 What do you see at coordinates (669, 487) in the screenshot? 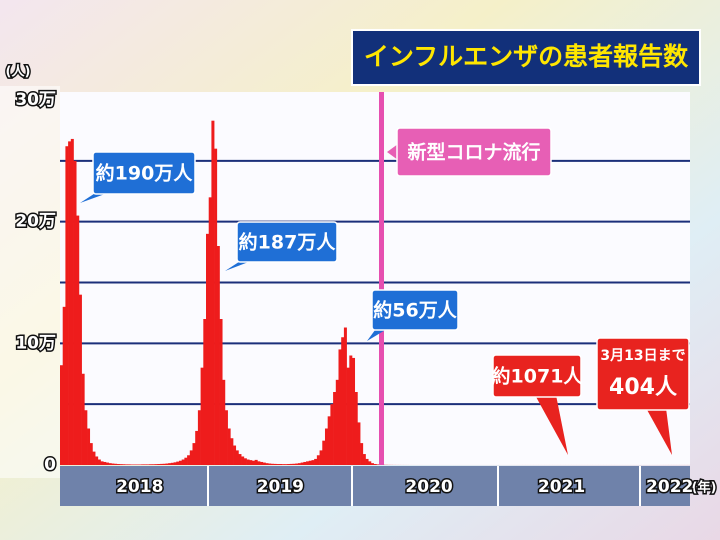
I see `x-tick-label: 2022` at bounding box center [669, 487].